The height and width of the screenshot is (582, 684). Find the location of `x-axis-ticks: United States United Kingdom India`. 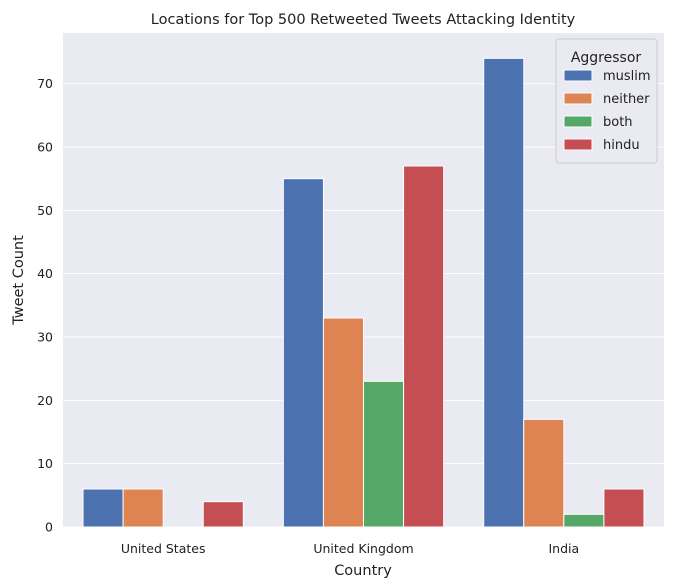

x-axis-ticks: United States United Kingdom India is located at coordinates (350, 548).